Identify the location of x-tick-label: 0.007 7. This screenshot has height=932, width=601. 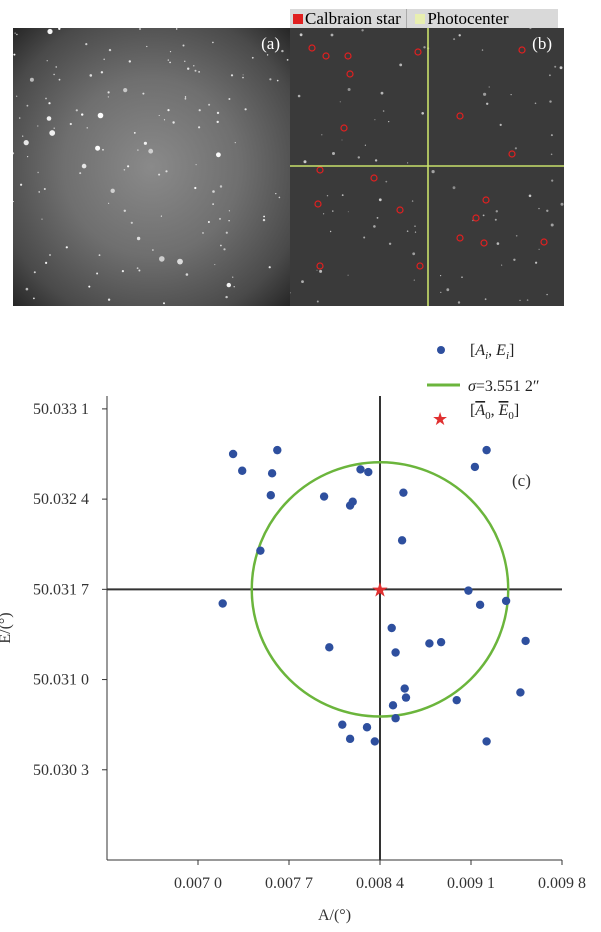
(289, 883).